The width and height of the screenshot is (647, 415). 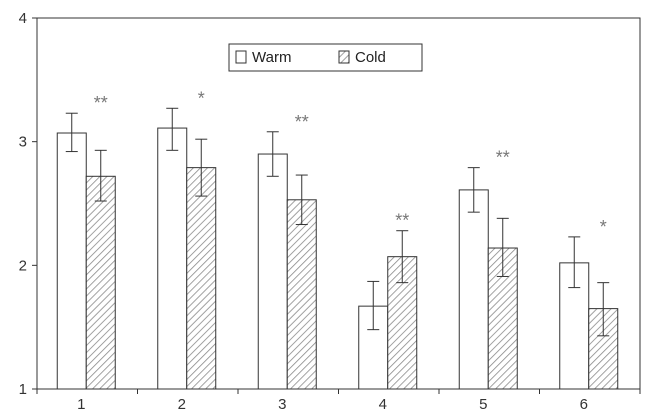 I want to click on x-tick-label: 4, so click(x=383, y=404).